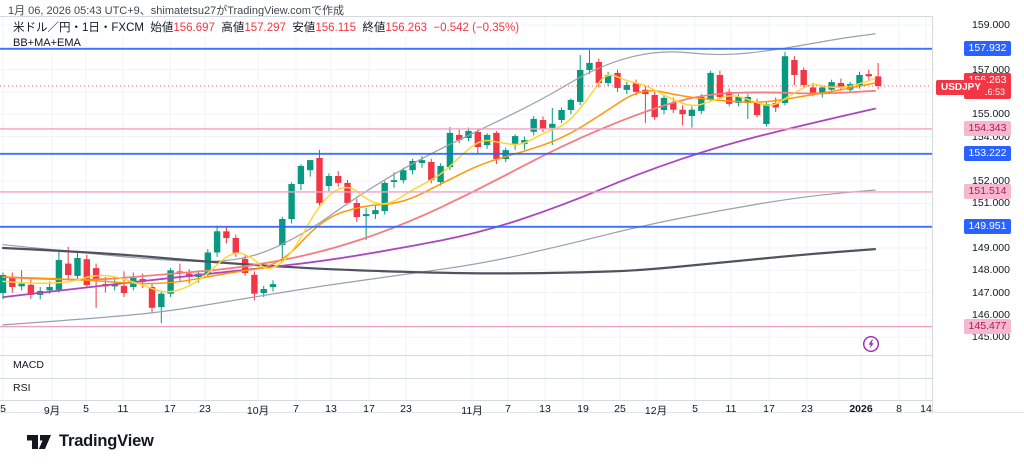 The image size is (1024, 465). Describe the element at coordinates (991, 25) in the screenshot. I see `price-axis-label: 159.000` at that location.